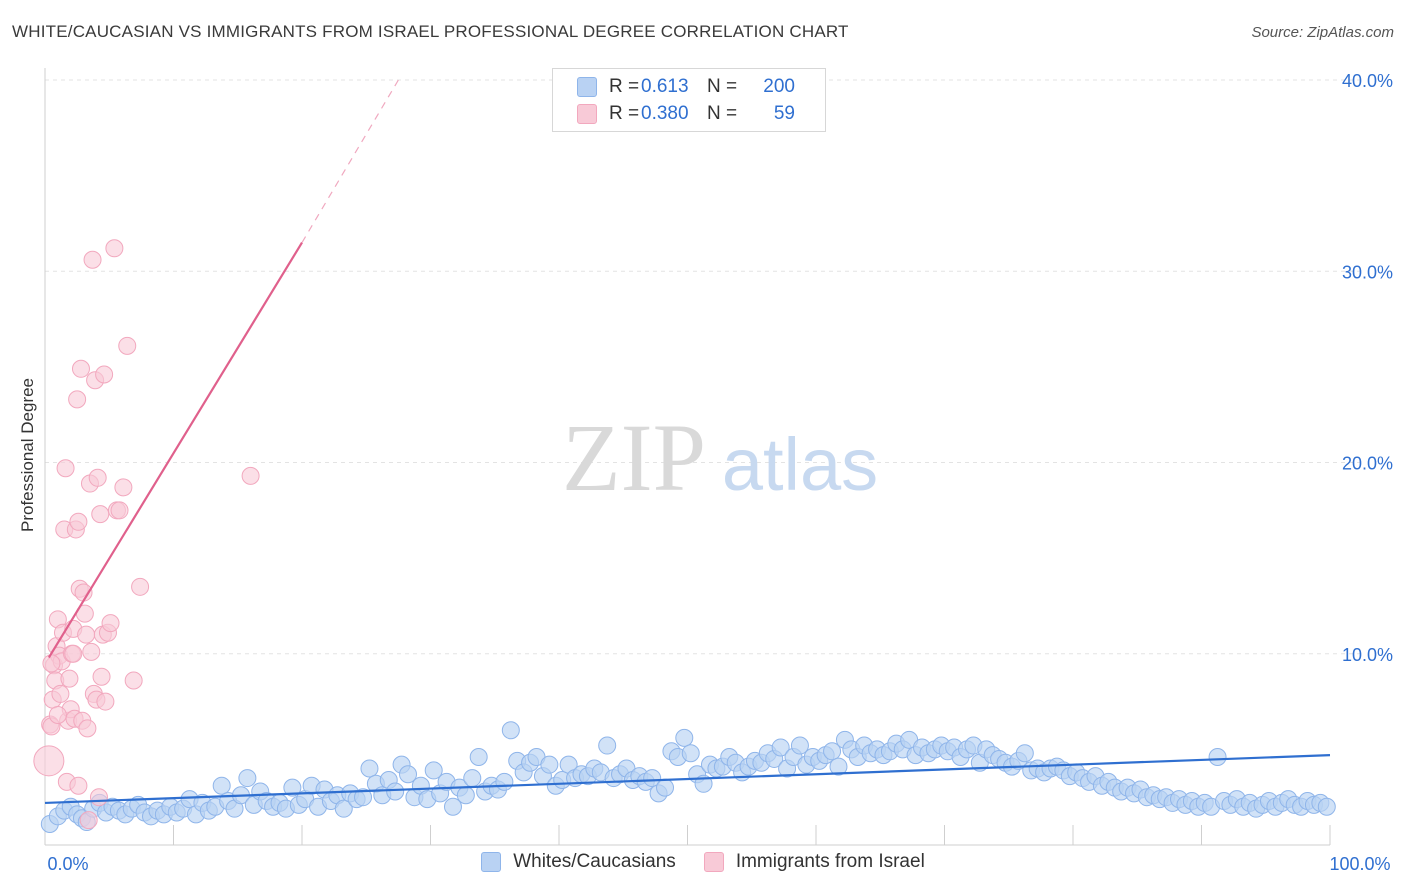  I want to click on legend-item-whites: Whites/Caucasians, so click(578, 862).